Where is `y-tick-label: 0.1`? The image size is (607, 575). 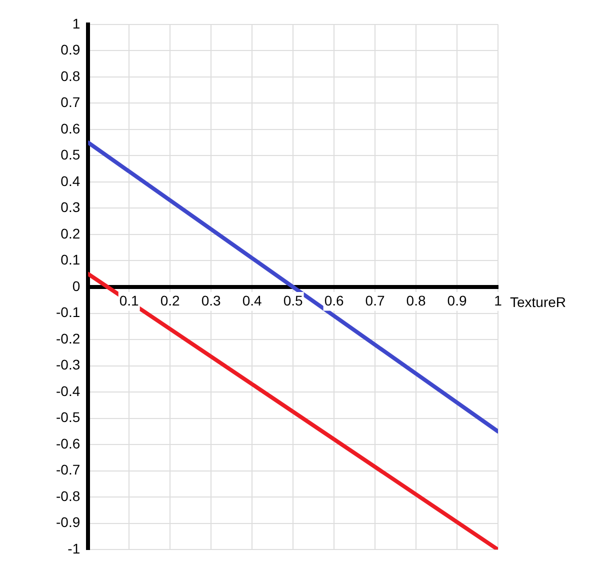
y-tick-label: 0.1 is located at coordinates (70, 260).